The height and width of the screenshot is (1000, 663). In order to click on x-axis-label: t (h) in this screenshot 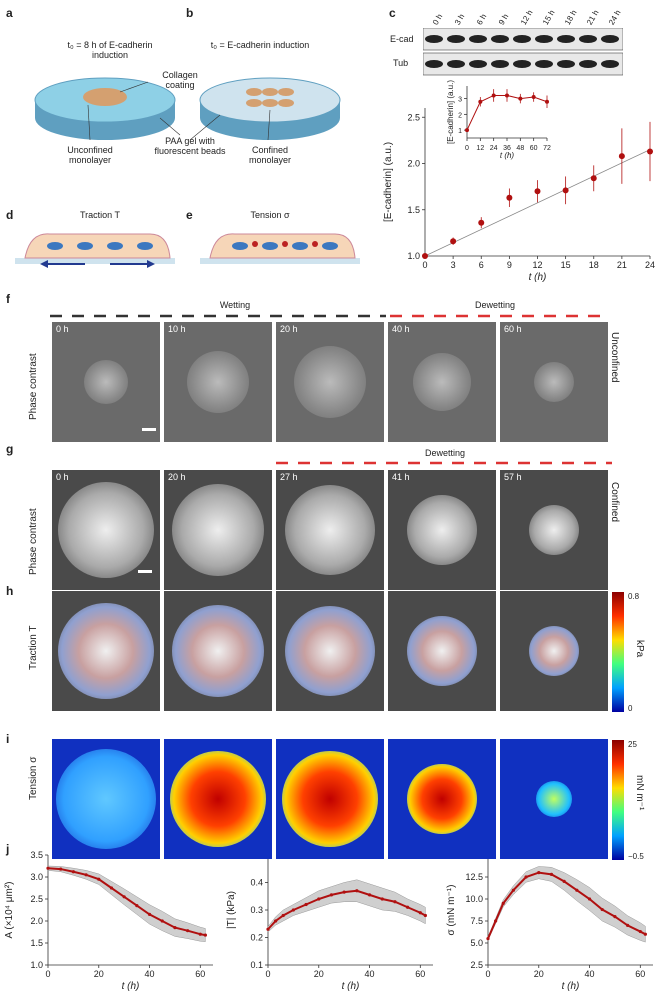, I will do `click(571, 986)`.